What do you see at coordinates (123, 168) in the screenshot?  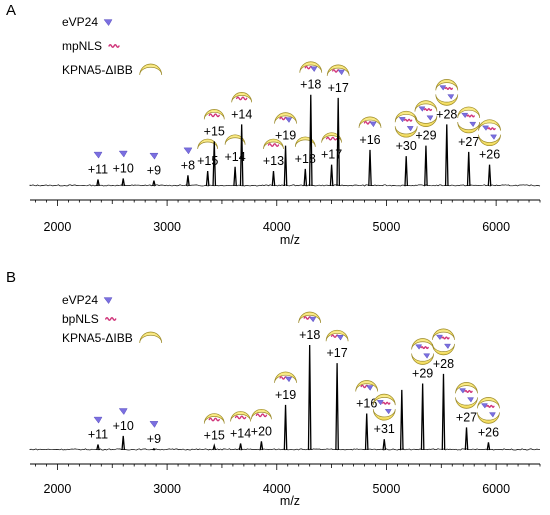 I see `peak-label: +10` at bounding box center [123, 168].